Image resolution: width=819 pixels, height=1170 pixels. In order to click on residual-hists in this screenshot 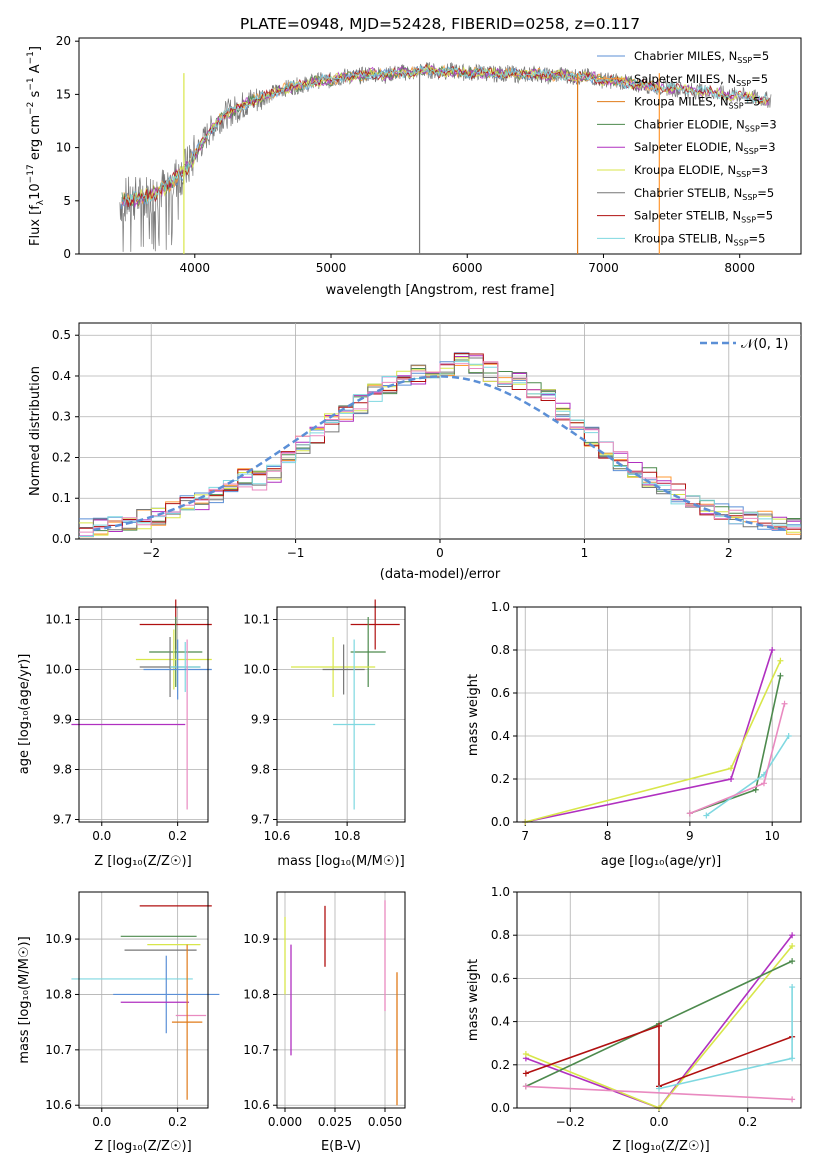, I will do `click(440, 445)`.